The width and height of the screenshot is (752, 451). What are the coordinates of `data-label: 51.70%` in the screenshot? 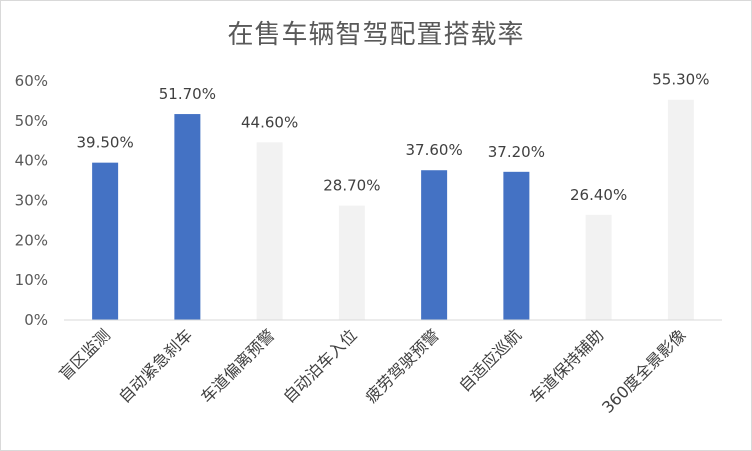 It's located at (187, 94).